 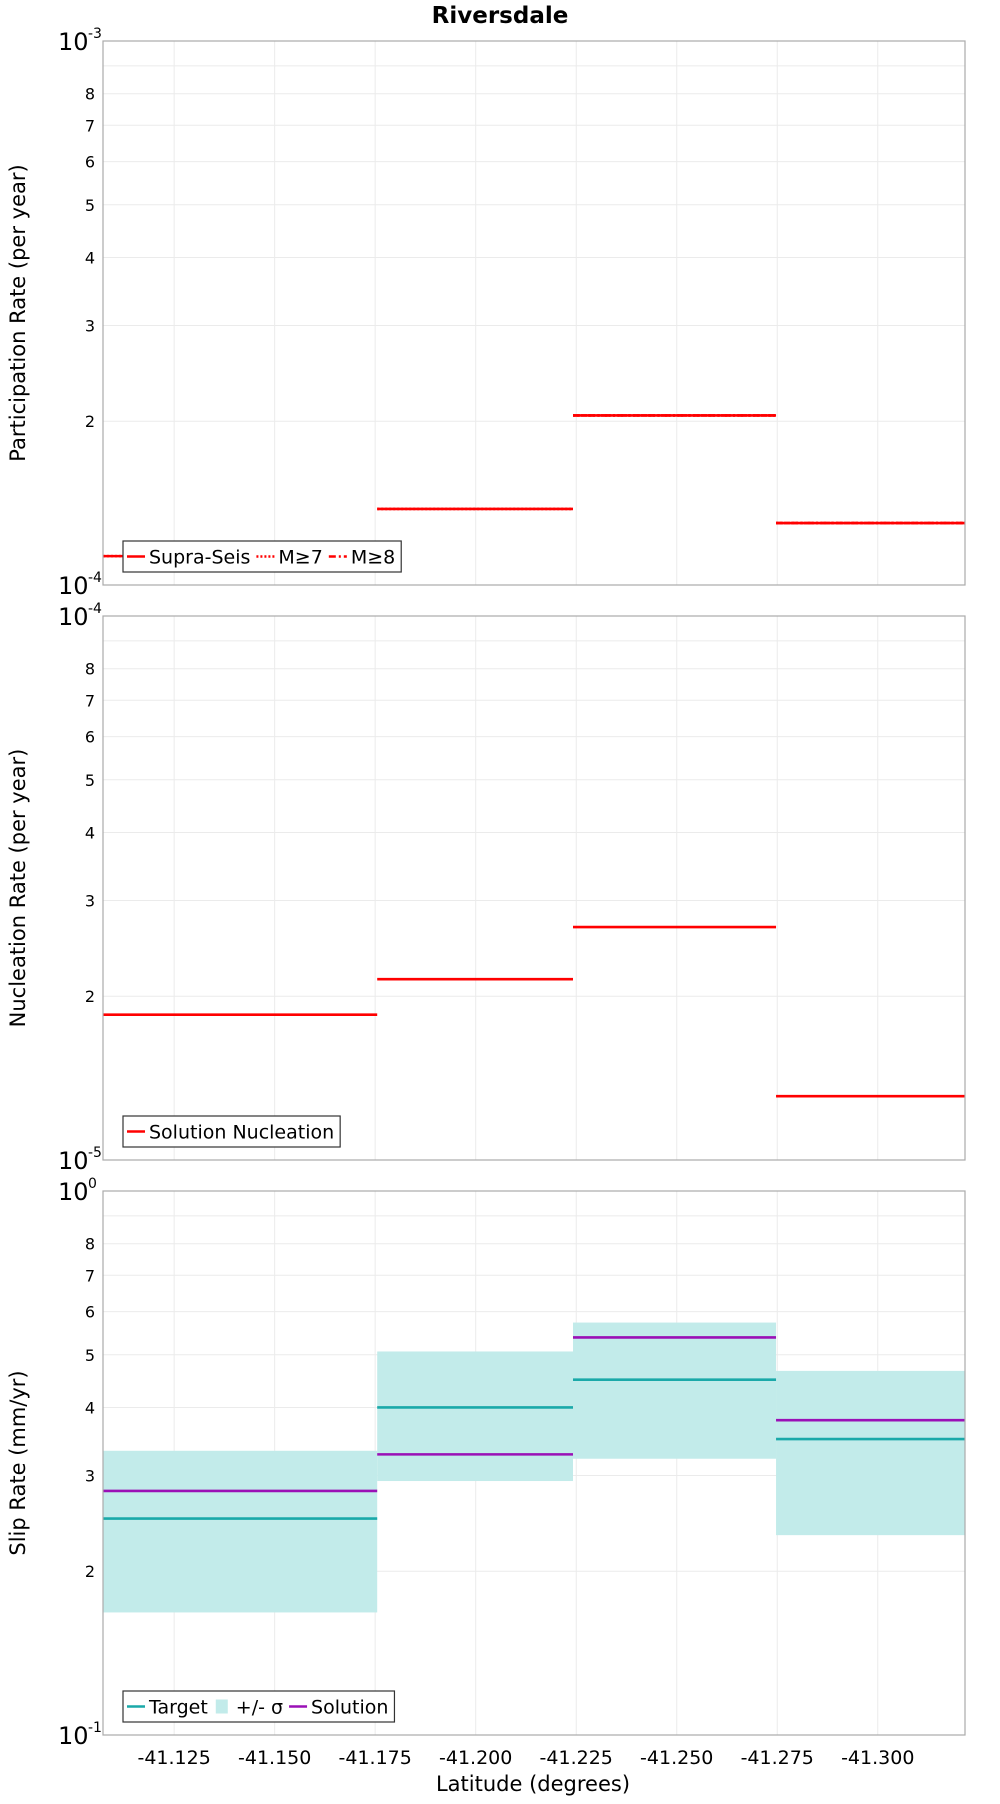 I want to click on y-major-tick-exponent: 0, so click(x=92, y=1184).